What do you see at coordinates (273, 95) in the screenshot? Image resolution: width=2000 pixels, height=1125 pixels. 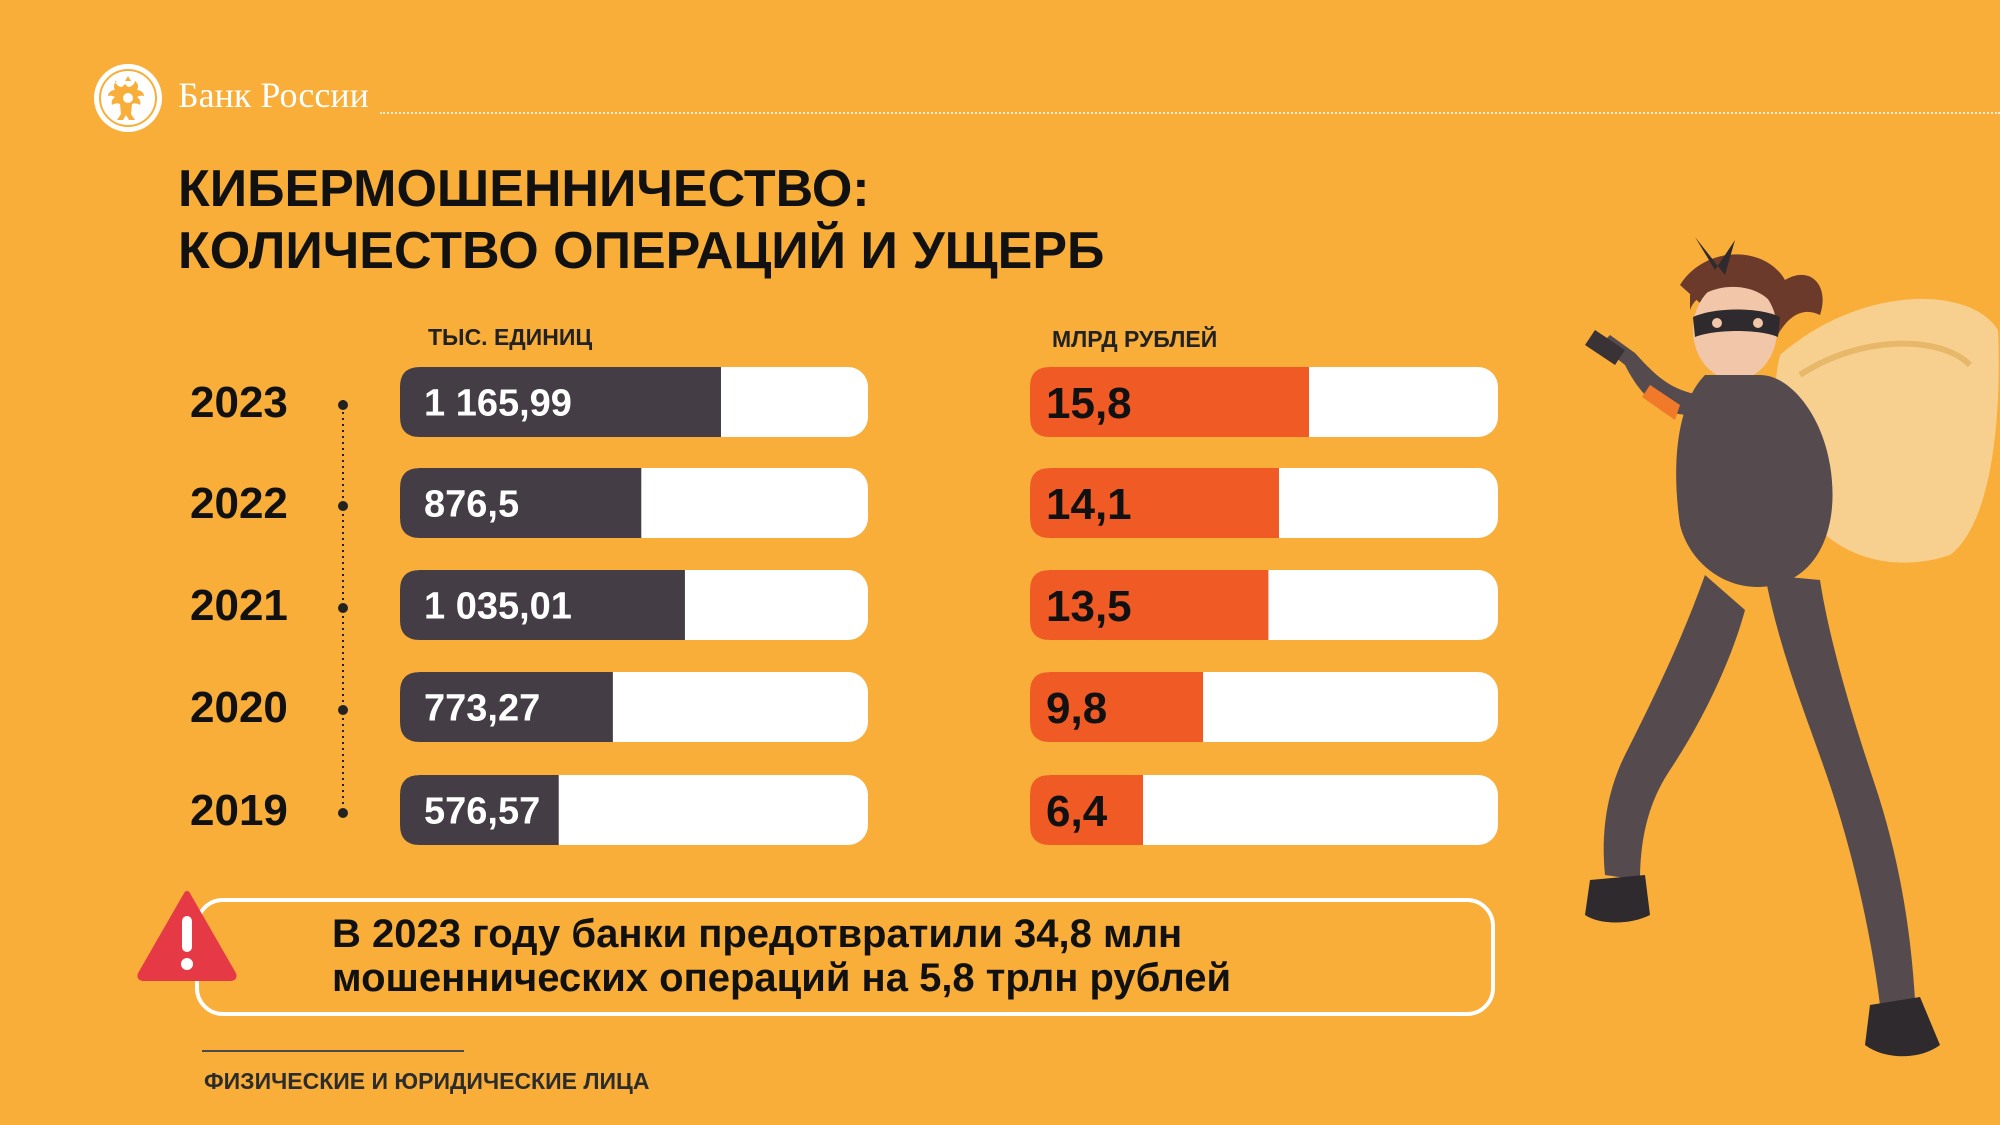 I see `bank-name: Банк России` at bounding box center [273, 95].